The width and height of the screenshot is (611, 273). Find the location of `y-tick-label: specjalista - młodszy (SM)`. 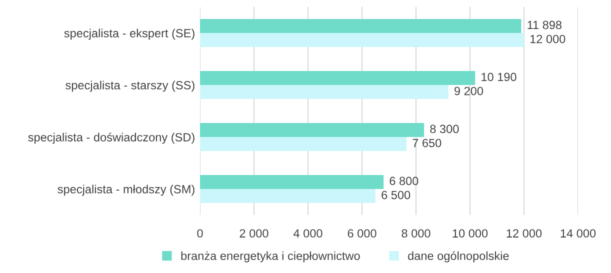

y-tick-label: specjalista - młodszy (SM) is located at coordinates (126, 190).